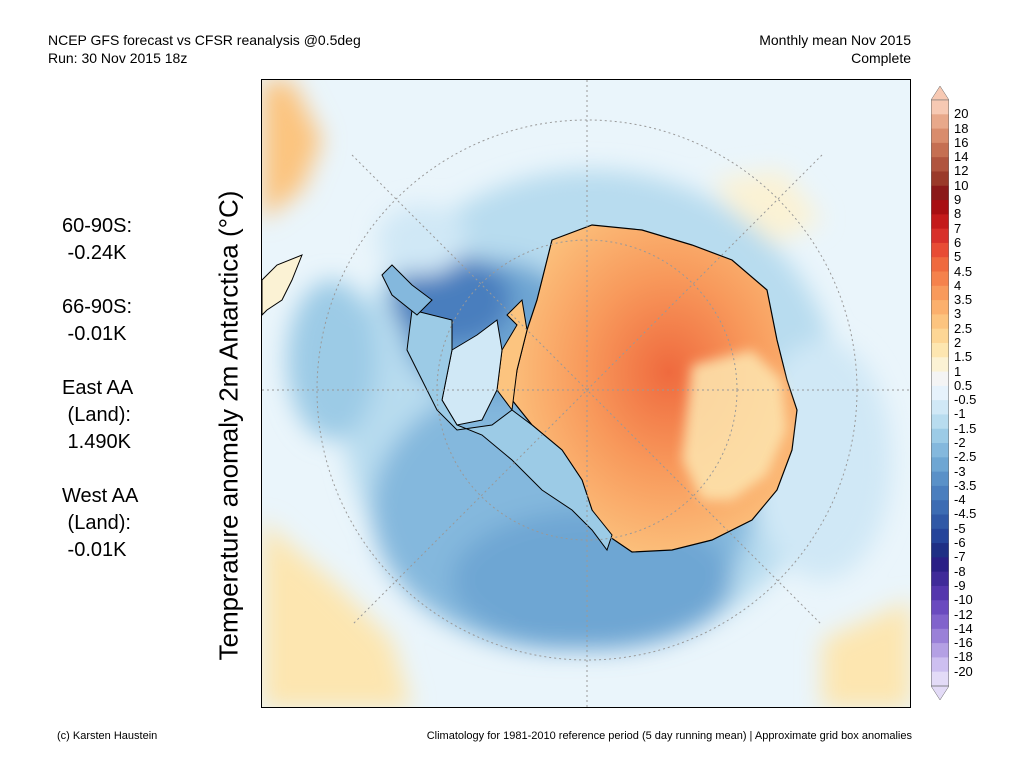 This screenshot has width=1024, height=768. I want to click on stat-value: 1.490K, so click(96, 442).